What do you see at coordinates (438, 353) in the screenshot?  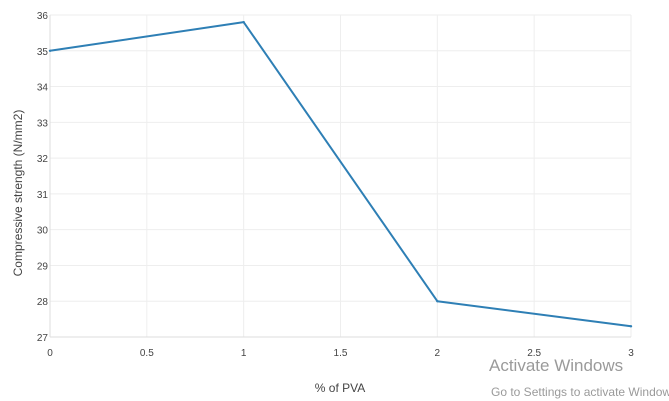 I see `x-tick-label: 2` at bounding box center [438, 353].